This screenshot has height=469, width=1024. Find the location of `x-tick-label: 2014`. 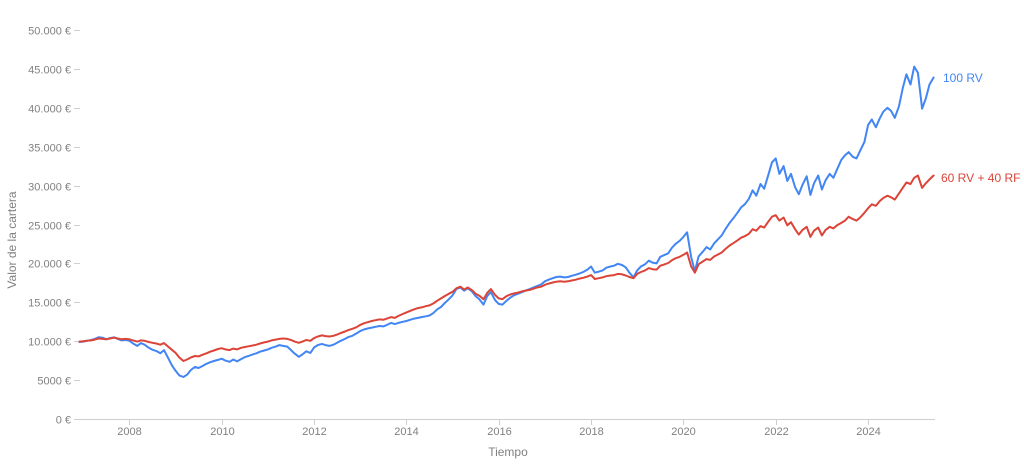

x-tick-label: 2014 is located at coordinates (406, 432).